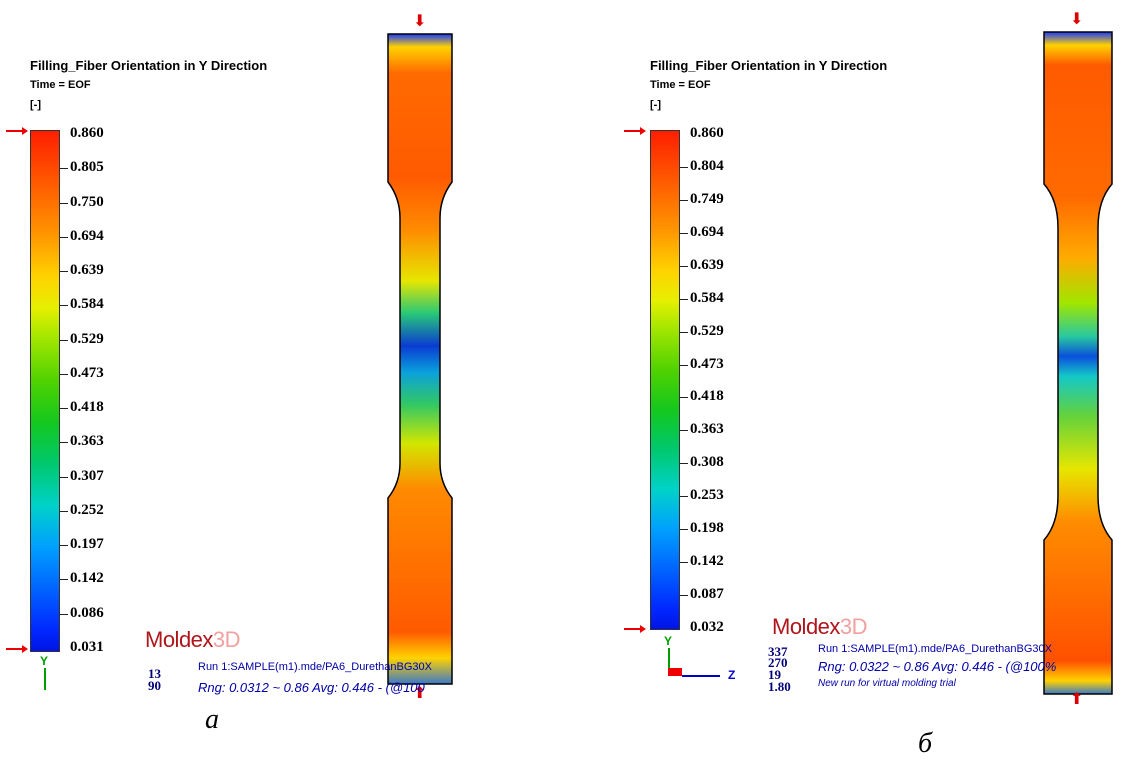 This screenshot has height=764, width=1148. I want to click on scale-tick-label: 0.032, so click(707, 627).